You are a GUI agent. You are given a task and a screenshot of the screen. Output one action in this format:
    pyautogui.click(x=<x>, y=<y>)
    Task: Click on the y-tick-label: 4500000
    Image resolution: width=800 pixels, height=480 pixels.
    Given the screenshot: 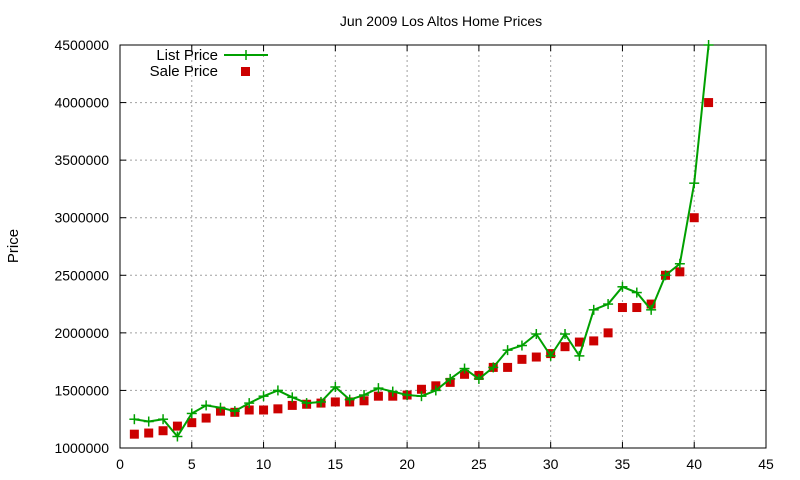 What is the action you would take?
    pyautogui.click(x=81, y=45)
    